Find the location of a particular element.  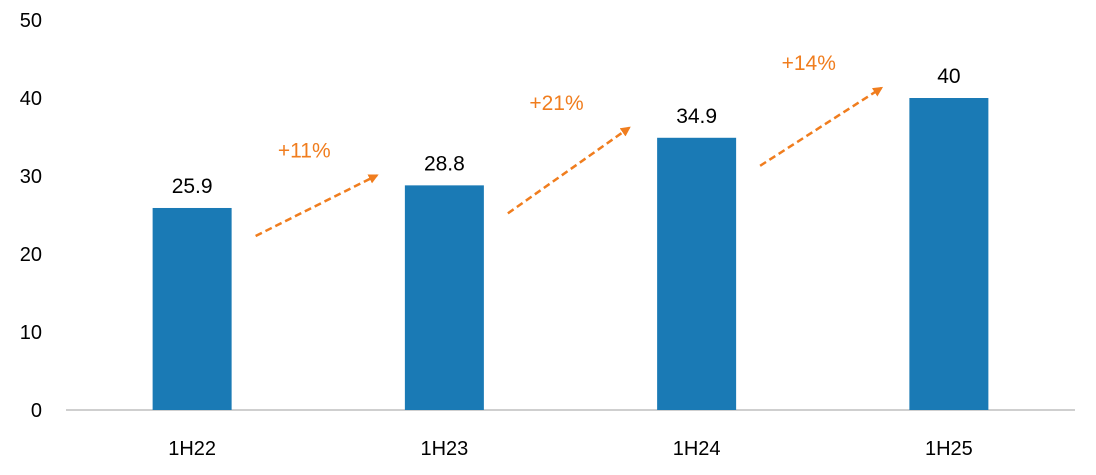

x-tick-label: 1H22 is located at coordinates (192, 449).